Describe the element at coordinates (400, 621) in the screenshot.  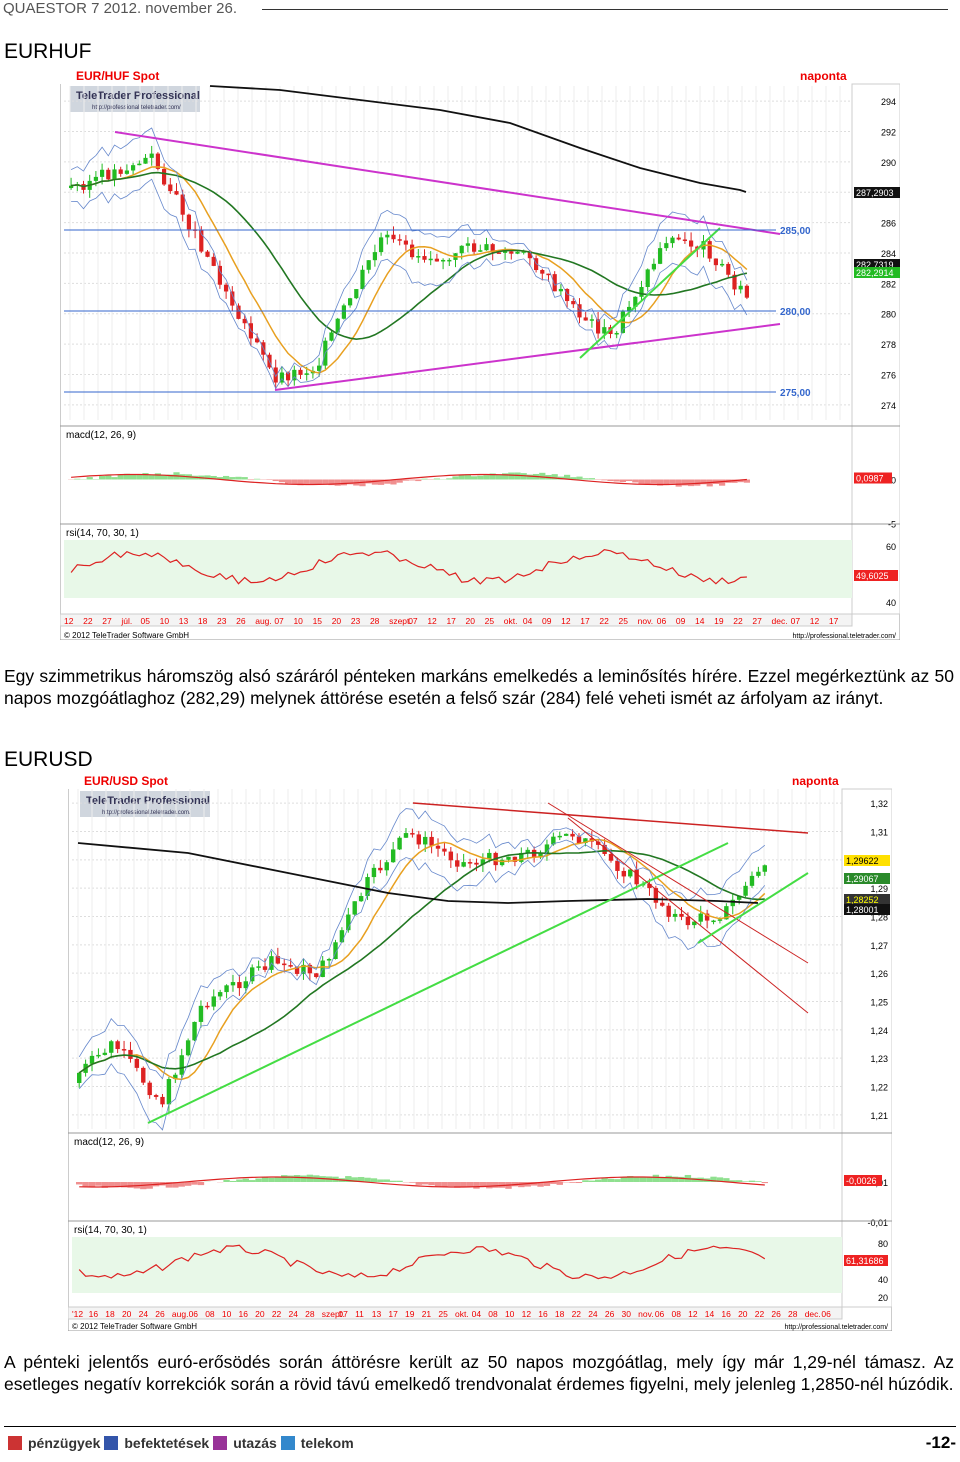
I see `x-tick-label: szept.` at that location.